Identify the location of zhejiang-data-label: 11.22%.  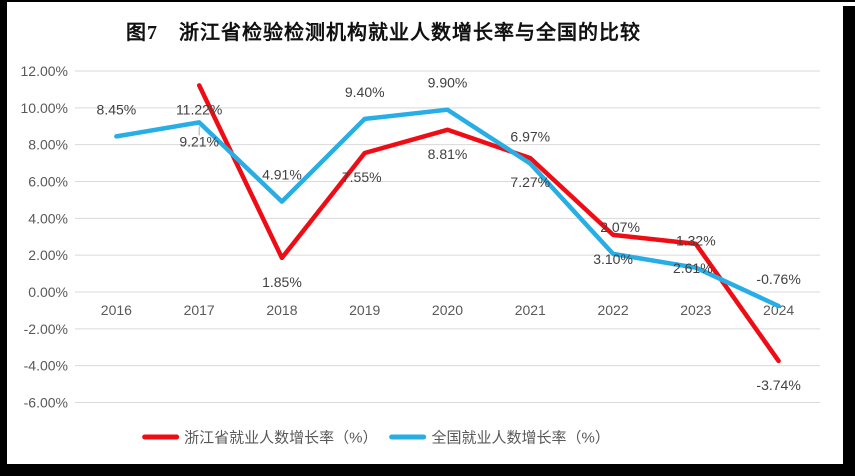
(199, 109).